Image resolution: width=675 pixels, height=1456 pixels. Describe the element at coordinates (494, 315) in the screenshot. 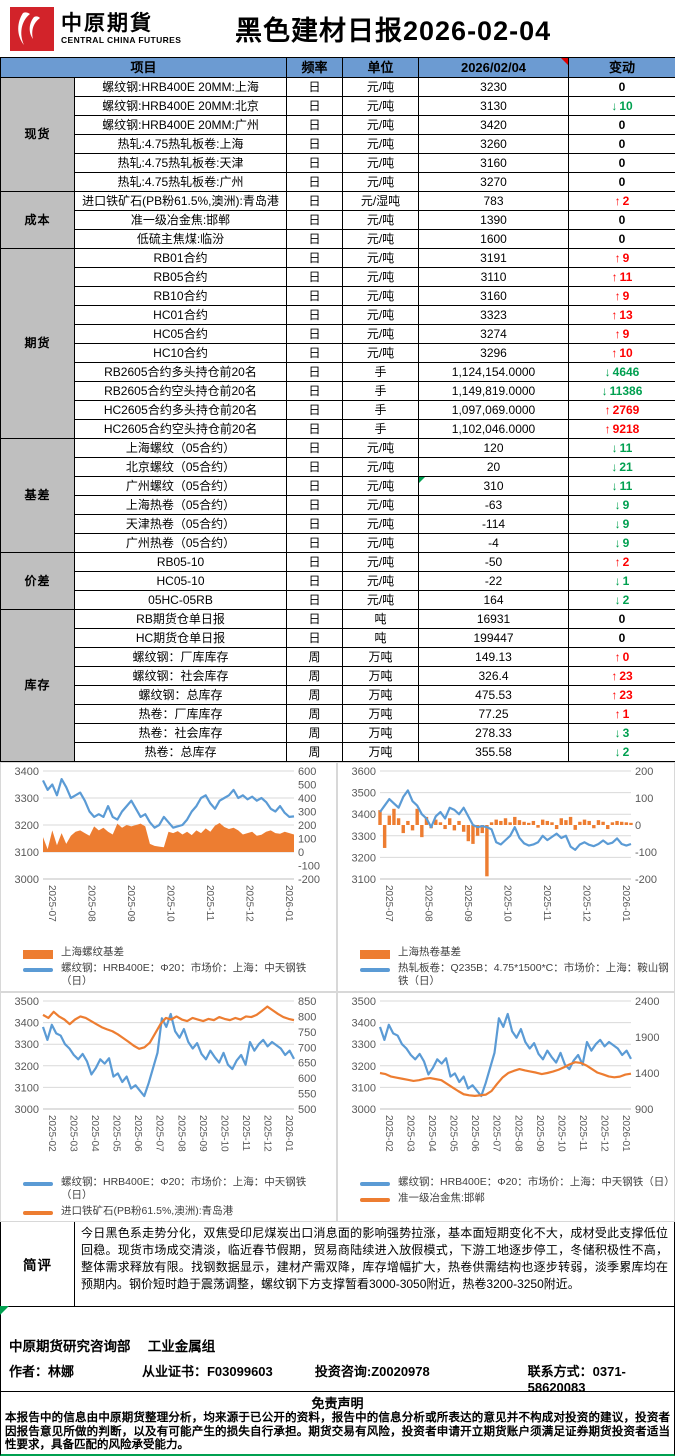

I see `value-cell: 3323` at that location.